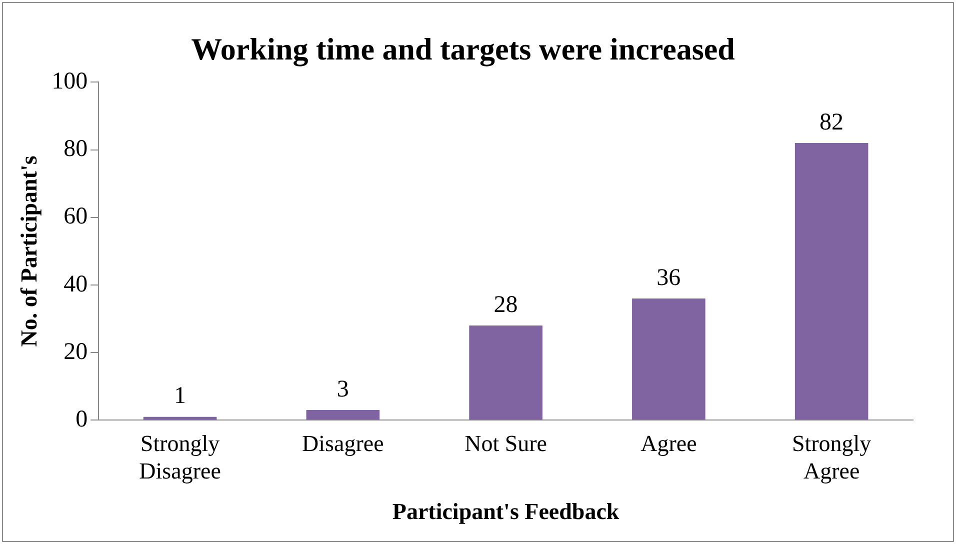 The height and width of the screenshot is (544, 956). I want to click on y-tick-label: 100, so click(70, 81).